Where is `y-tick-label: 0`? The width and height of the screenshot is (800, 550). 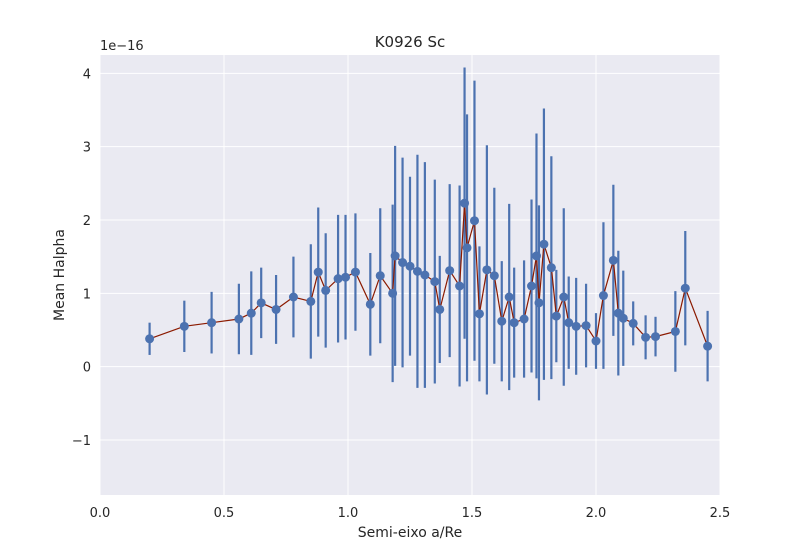 y-tick-label: 0 is located at coordinates (87, 368).